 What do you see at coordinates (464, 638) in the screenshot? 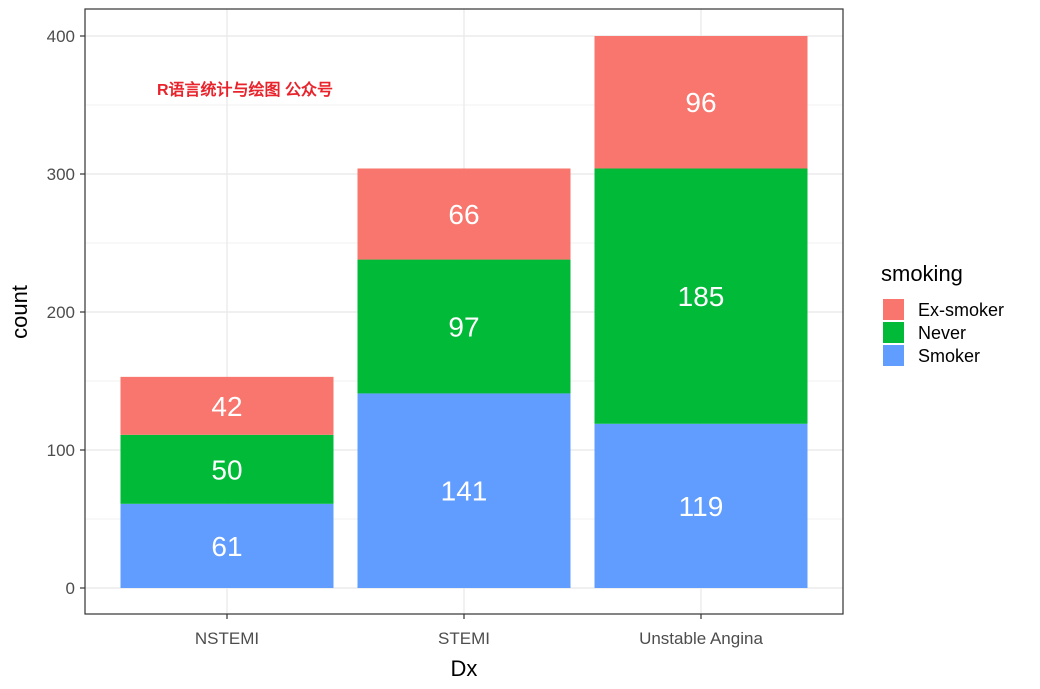
I see `x-tick-label: STEMI` at bounding box center [464, 638].